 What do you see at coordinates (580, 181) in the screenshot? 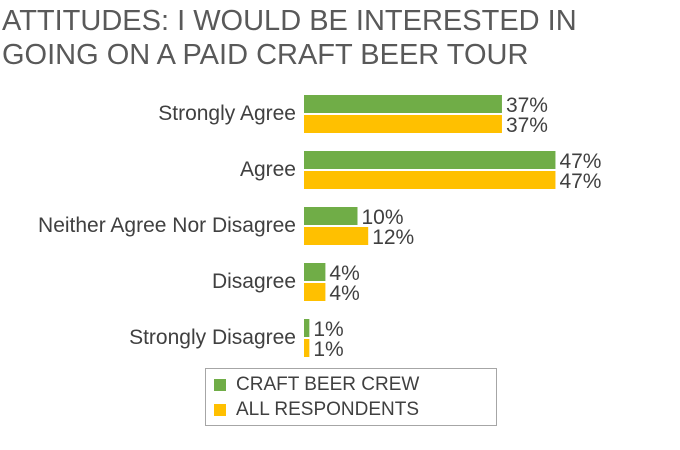
I see `value-label-all-respondents-agree: 47%` at bounding box center [580, 181].